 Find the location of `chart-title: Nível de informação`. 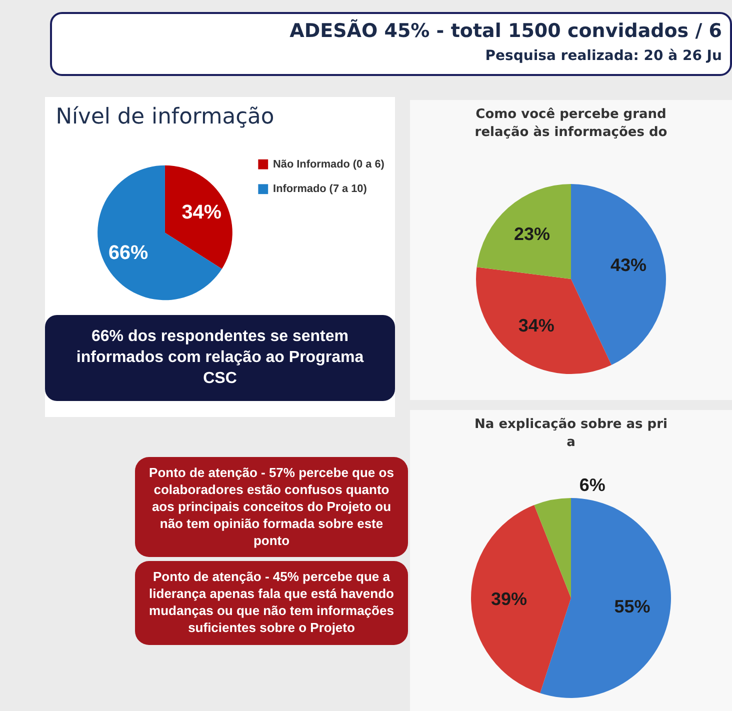

chart-title: Nível de informação is located at coordinates (165, 117).